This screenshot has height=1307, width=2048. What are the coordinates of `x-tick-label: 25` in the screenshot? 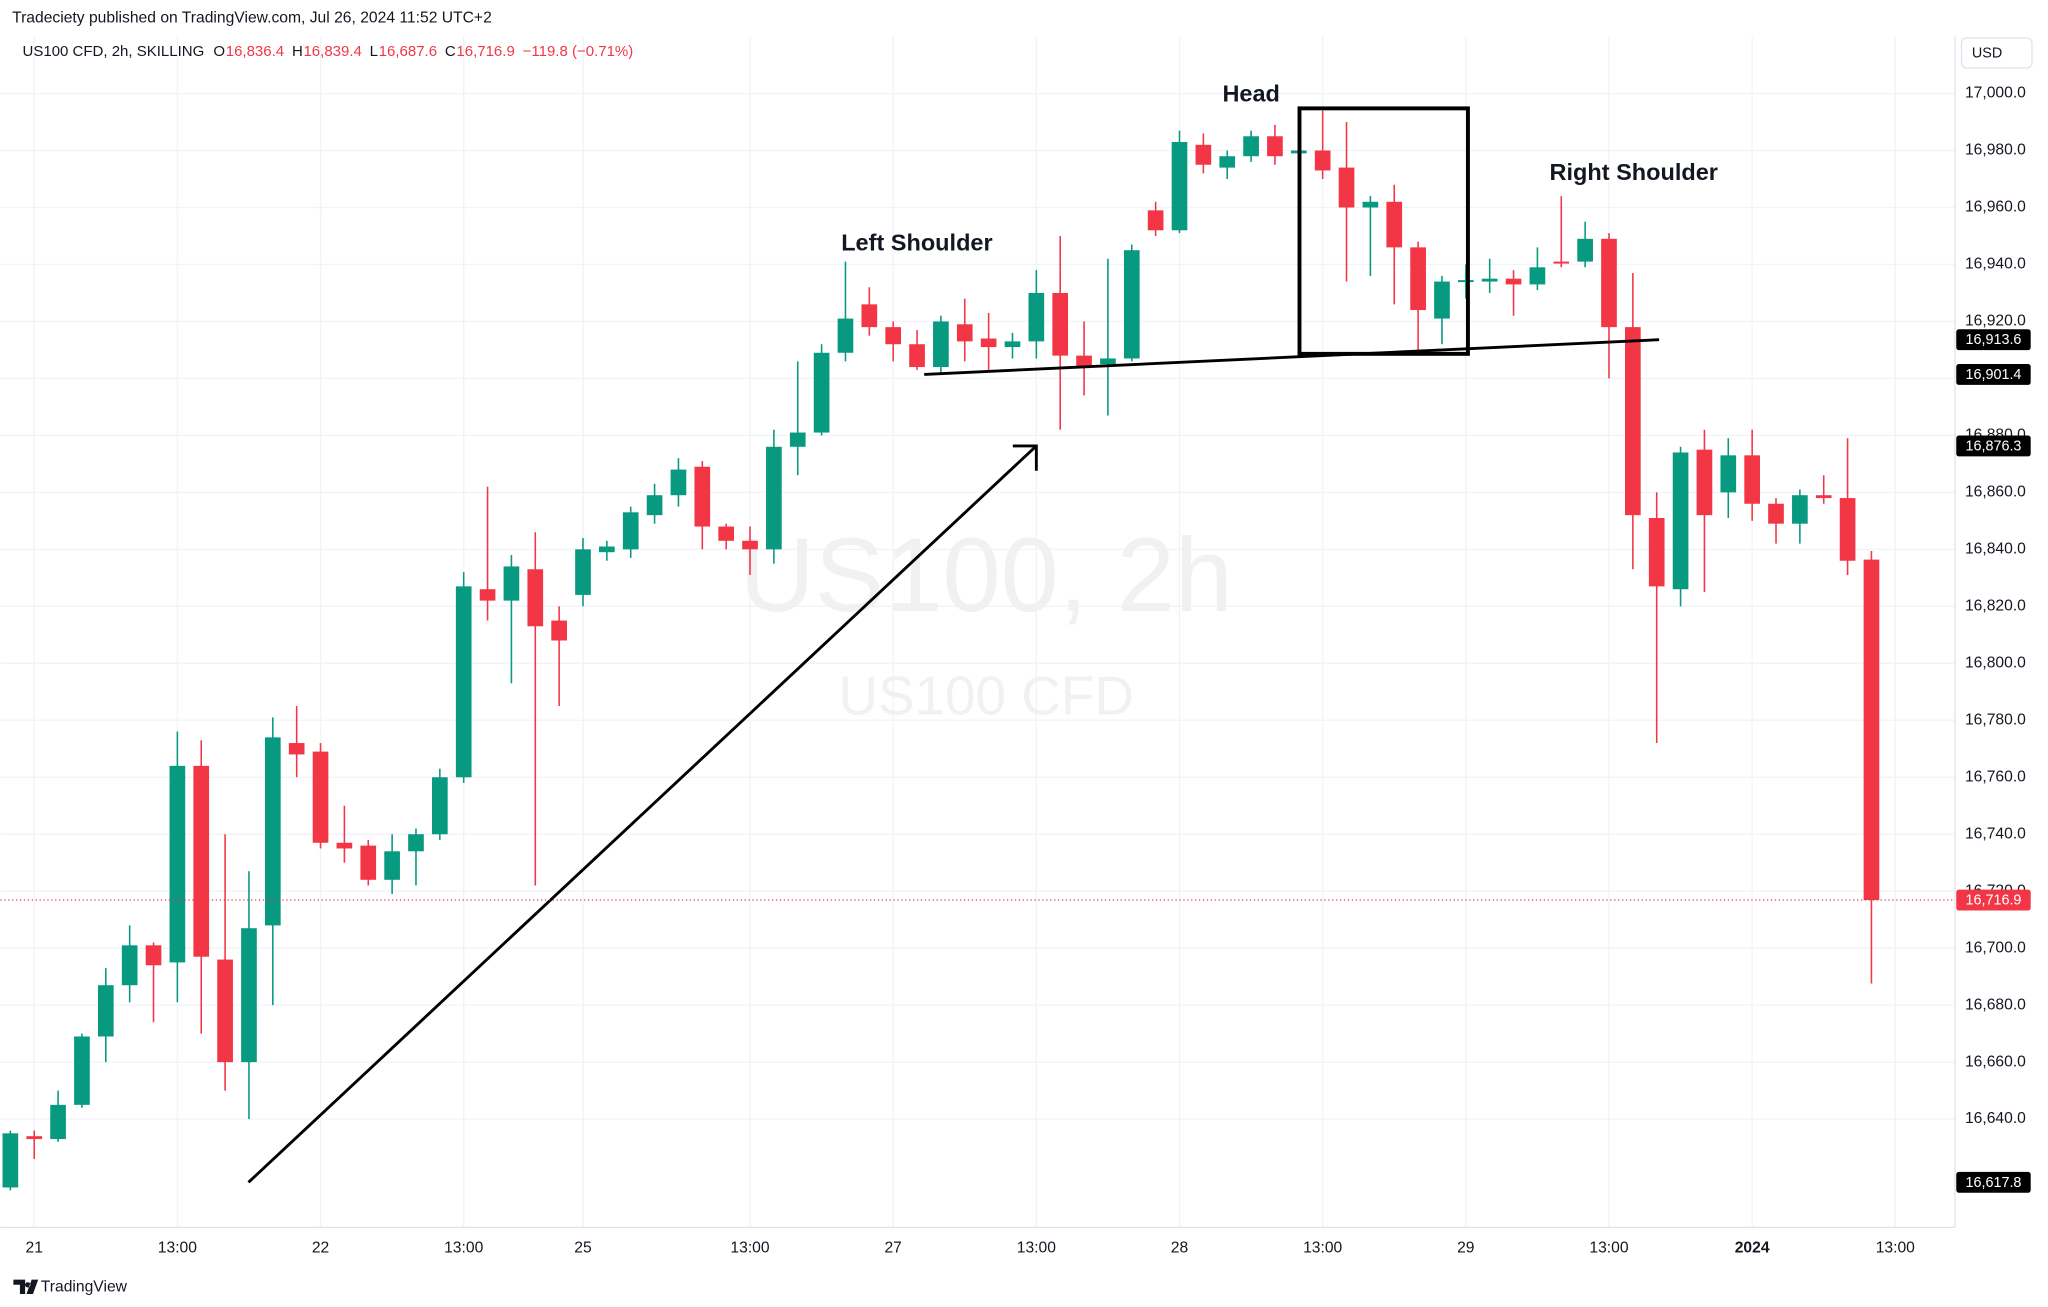 It's located at (583, 1247).